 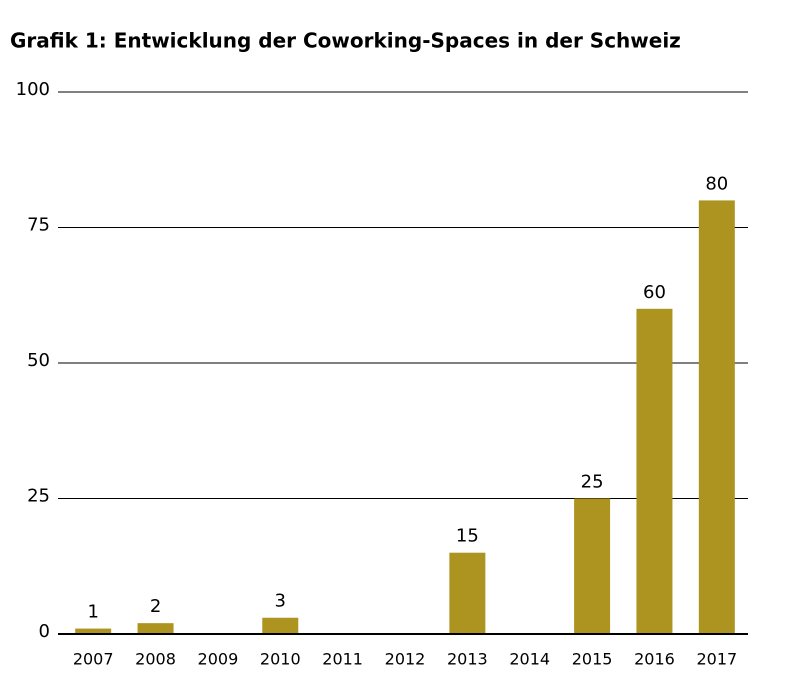 I want to click on x-tick-label: 2016, so click(x=654, y=659).